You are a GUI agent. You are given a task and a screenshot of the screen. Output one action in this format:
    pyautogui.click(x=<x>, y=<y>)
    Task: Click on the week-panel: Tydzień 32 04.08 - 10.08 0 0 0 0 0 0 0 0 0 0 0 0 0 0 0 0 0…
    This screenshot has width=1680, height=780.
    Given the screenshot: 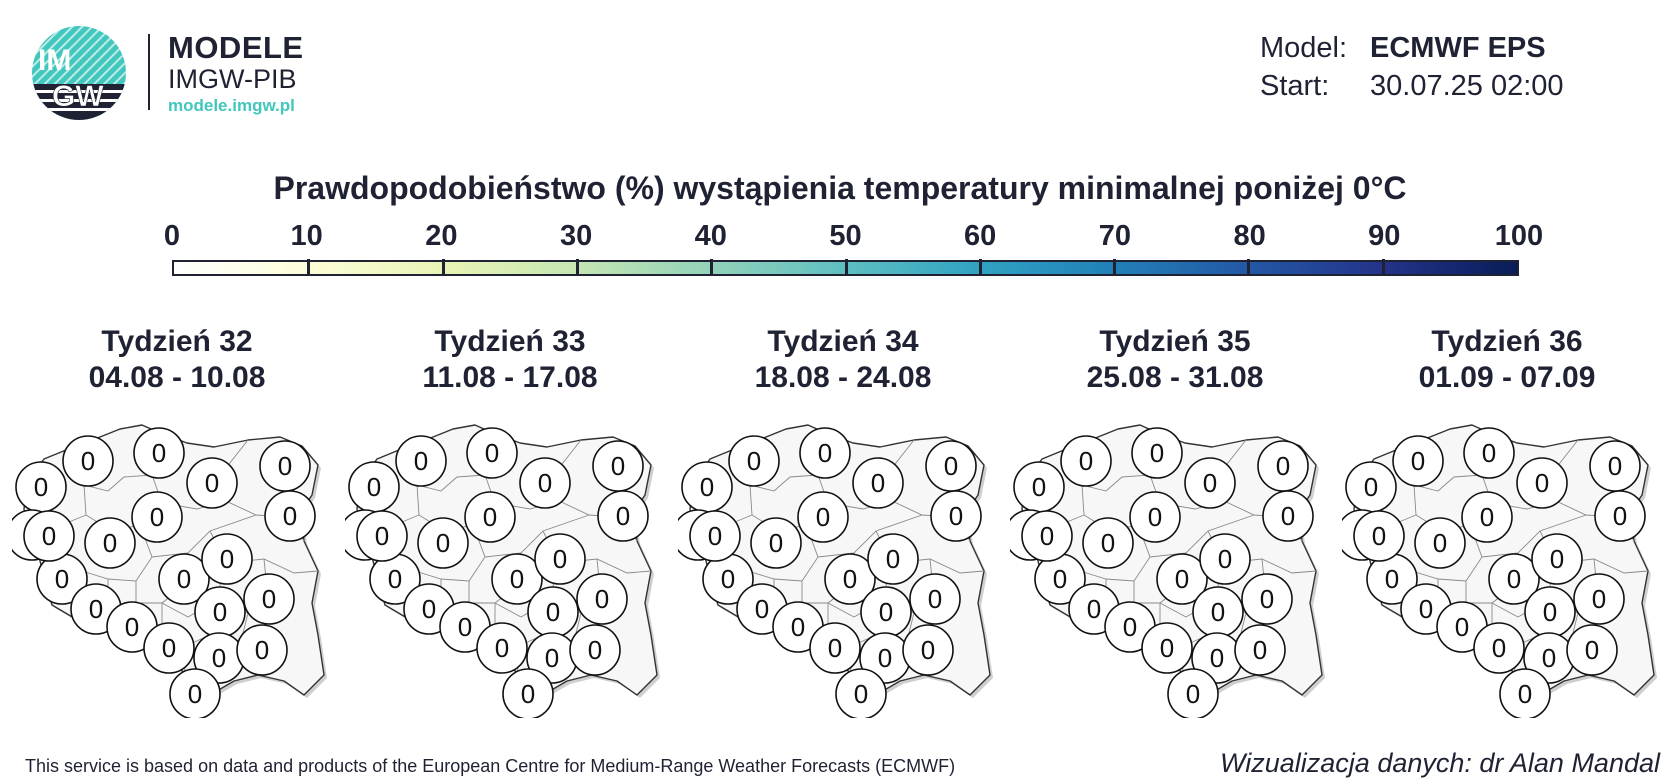 What is the action you would take?
    pyautogui.click(x=177, y=525)
    